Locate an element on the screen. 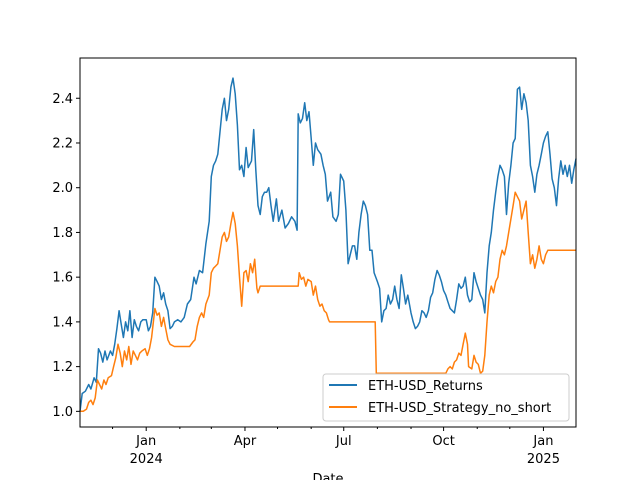  x-tick-label: Apr is located at coordinates (245, 441).